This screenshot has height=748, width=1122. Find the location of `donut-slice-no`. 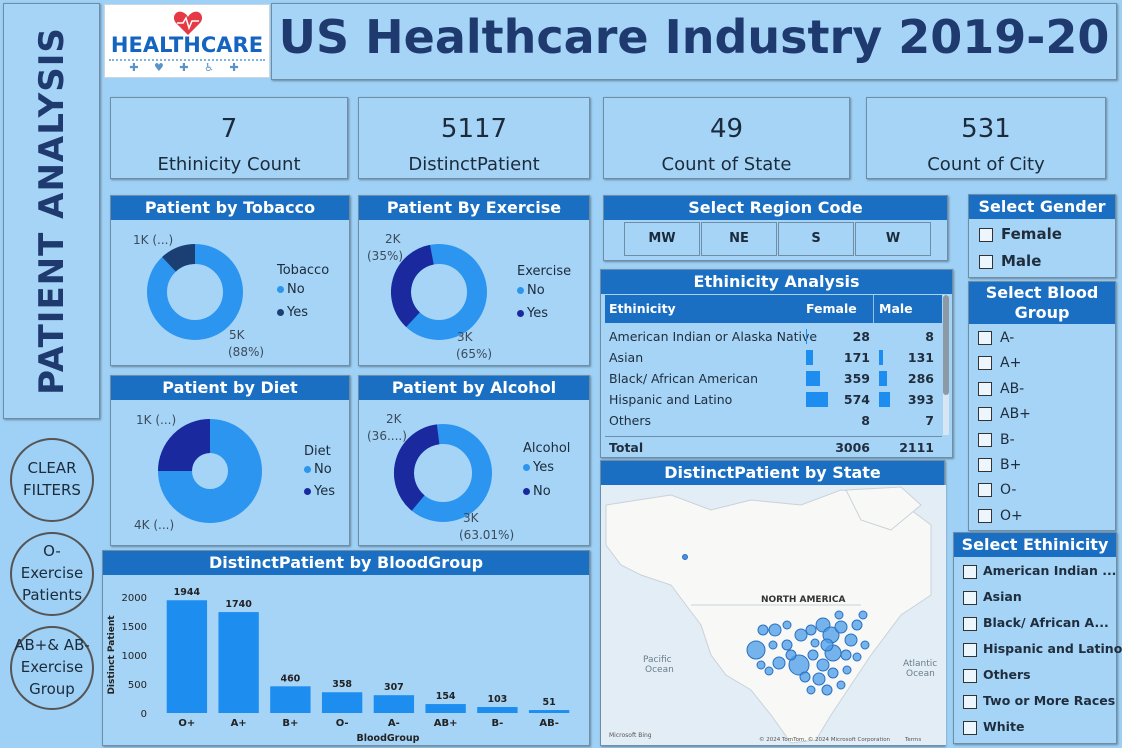

donut-slice-no is located at coordinates (195, 292).